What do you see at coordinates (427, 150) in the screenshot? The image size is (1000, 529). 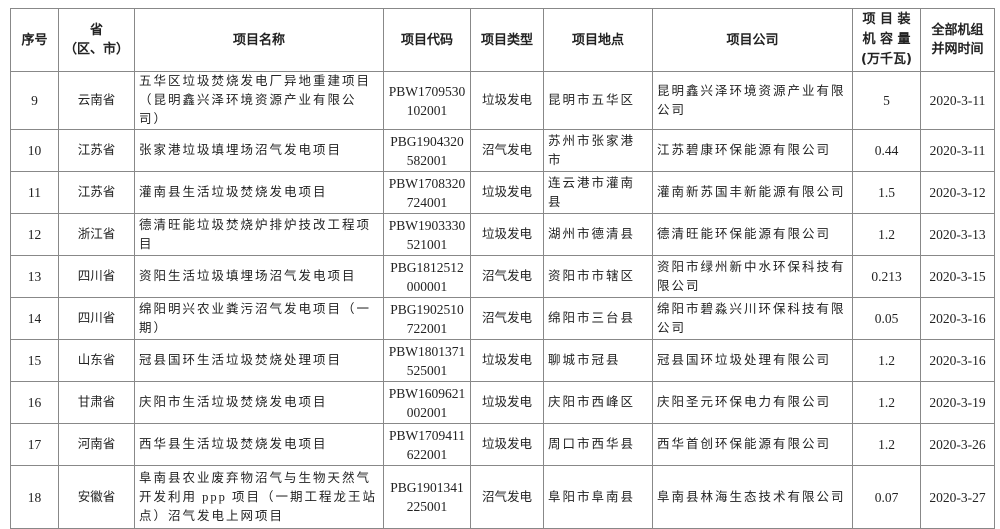 I see `cell-code: PBG1904320582001` at bounding box center [427, 150].